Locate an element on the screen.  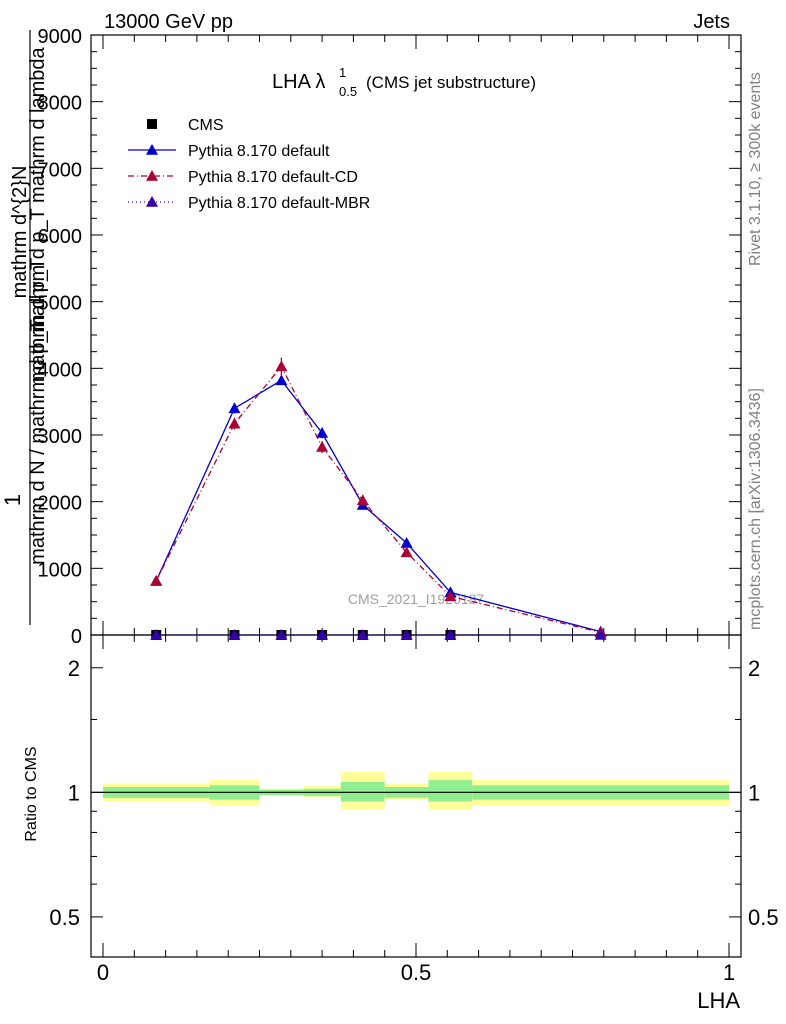
ratio-bands is located at coordinates (416, 790).